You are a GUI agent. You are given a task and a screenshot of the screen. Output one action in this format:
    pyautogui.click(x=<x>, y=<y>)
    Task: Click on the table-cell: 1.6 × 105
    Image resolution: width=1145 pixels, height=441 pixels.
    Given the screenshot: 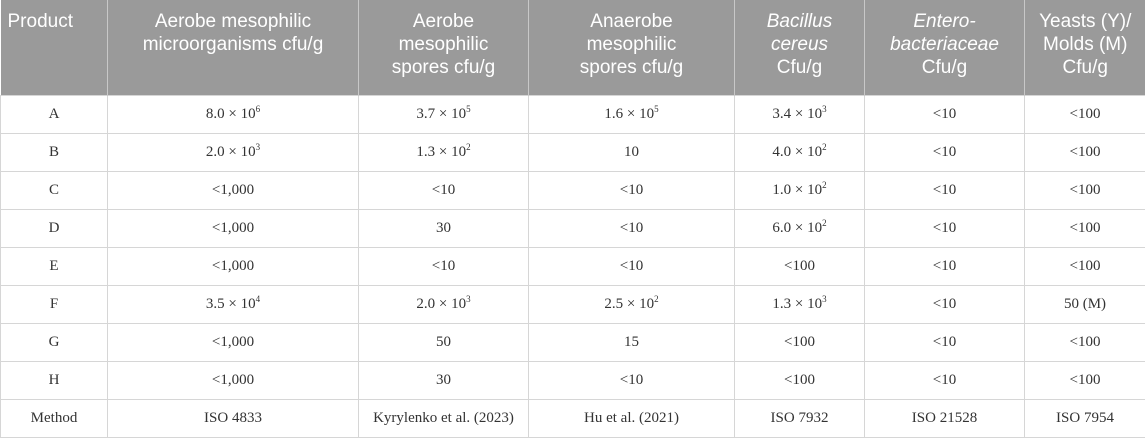 What is the action you would take?
    pyautogui.click(x=631, y=114)
    